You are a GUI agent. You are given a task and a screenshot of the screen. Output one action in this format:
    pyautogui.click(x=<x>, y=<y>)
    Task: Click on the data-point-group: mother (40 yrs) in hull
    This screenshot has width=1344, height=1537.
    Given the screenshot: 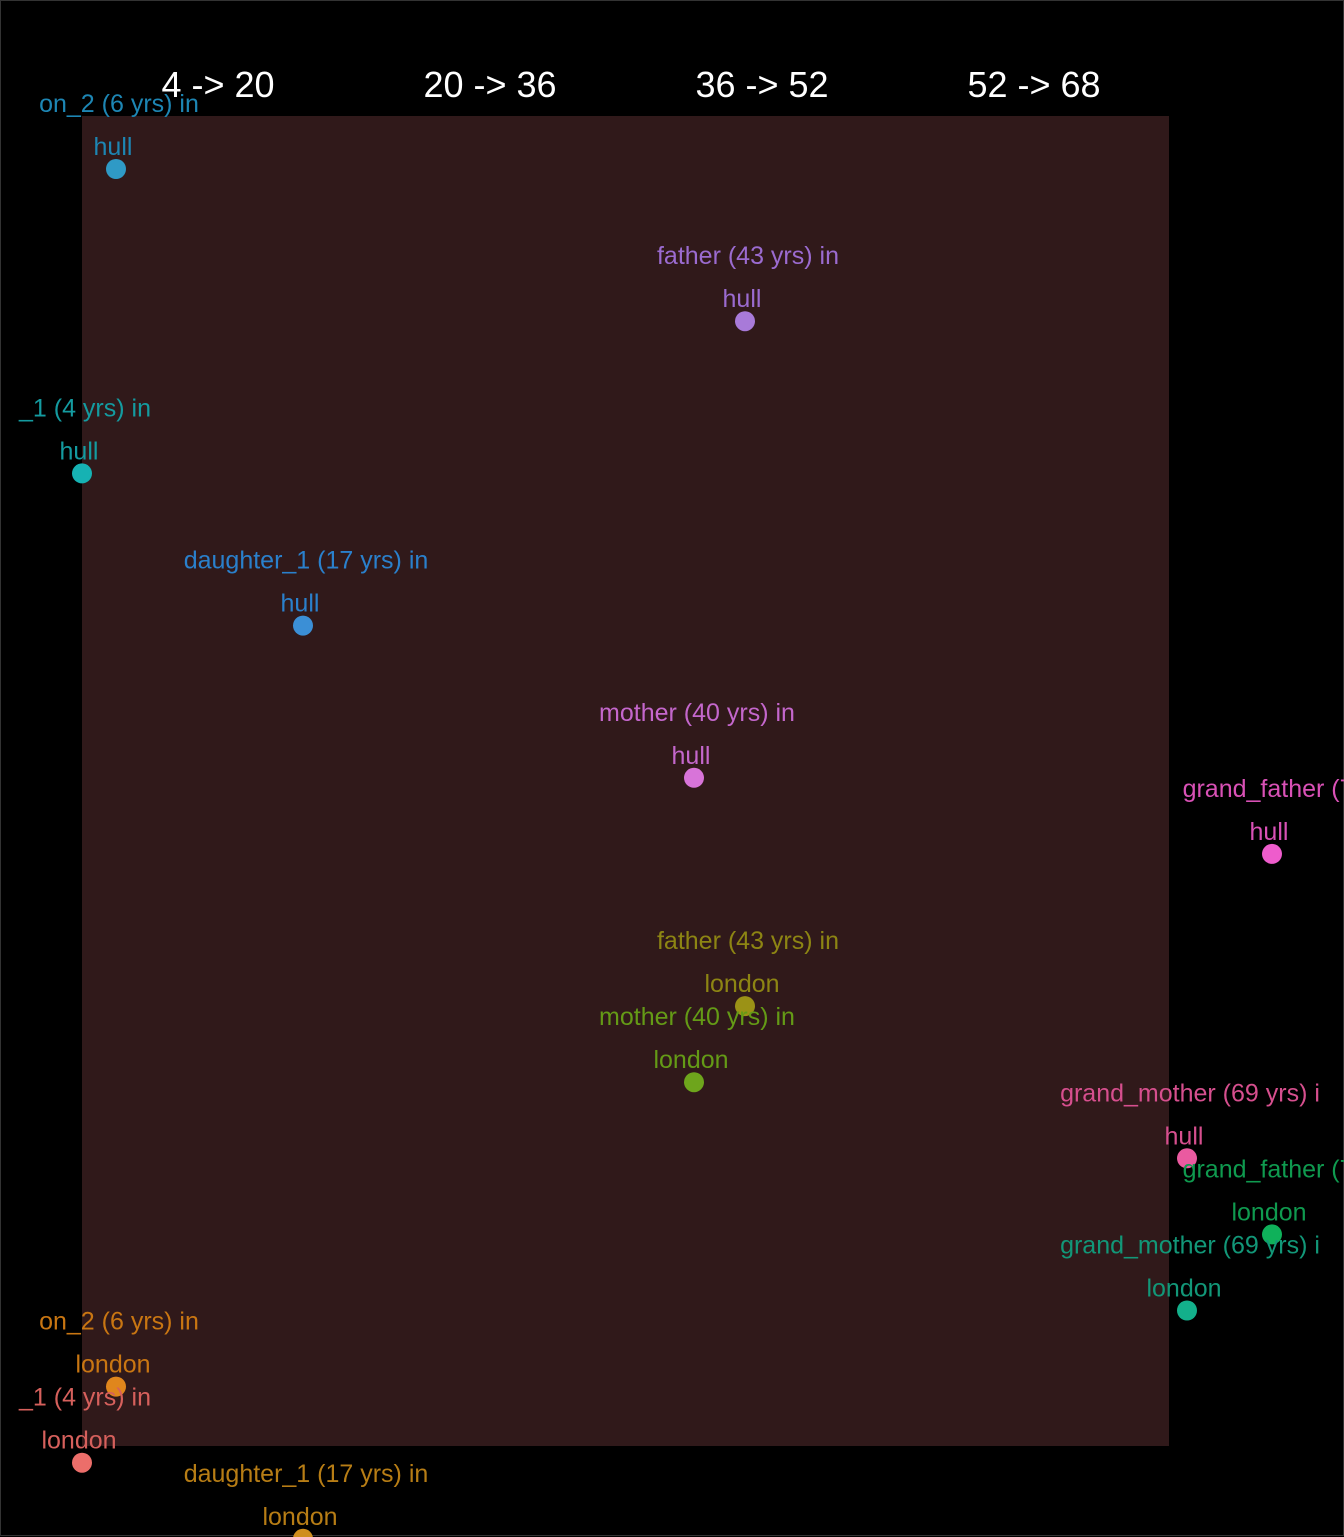 What is the action you would take?
    pyautogui.click(x=697, y=743)
    